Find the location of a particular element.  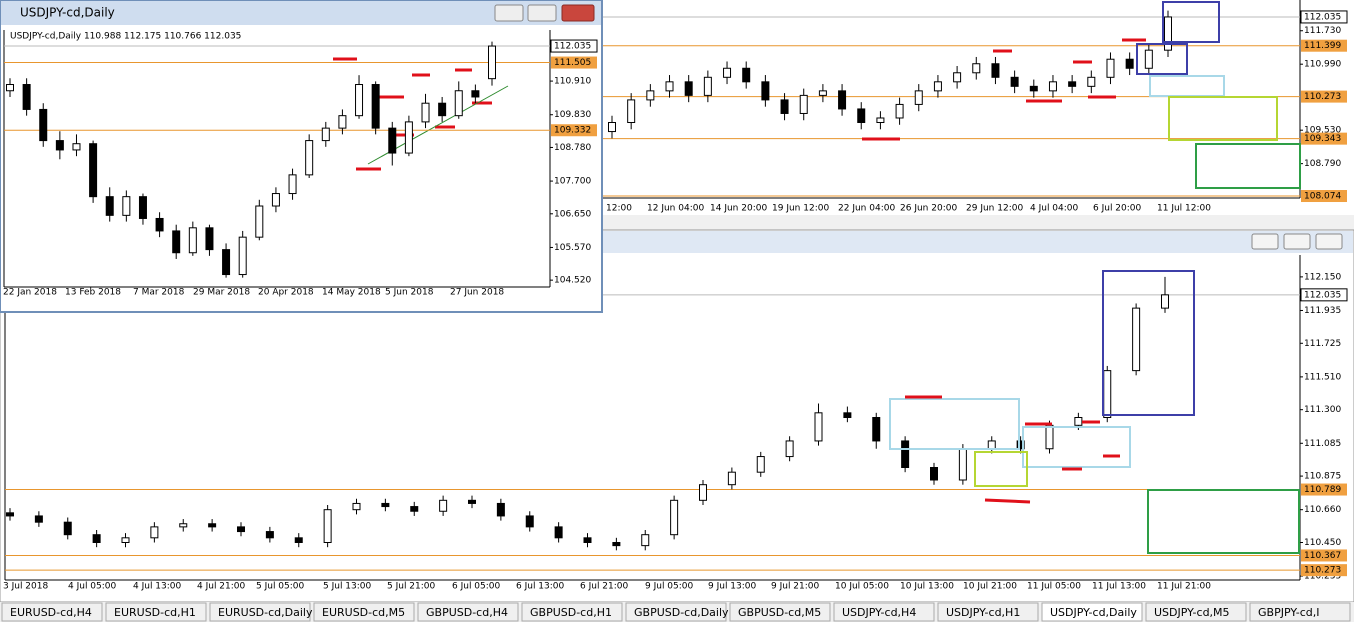

tab-label: EURUSD-cd,M5 is located at coordinates (363, 612).